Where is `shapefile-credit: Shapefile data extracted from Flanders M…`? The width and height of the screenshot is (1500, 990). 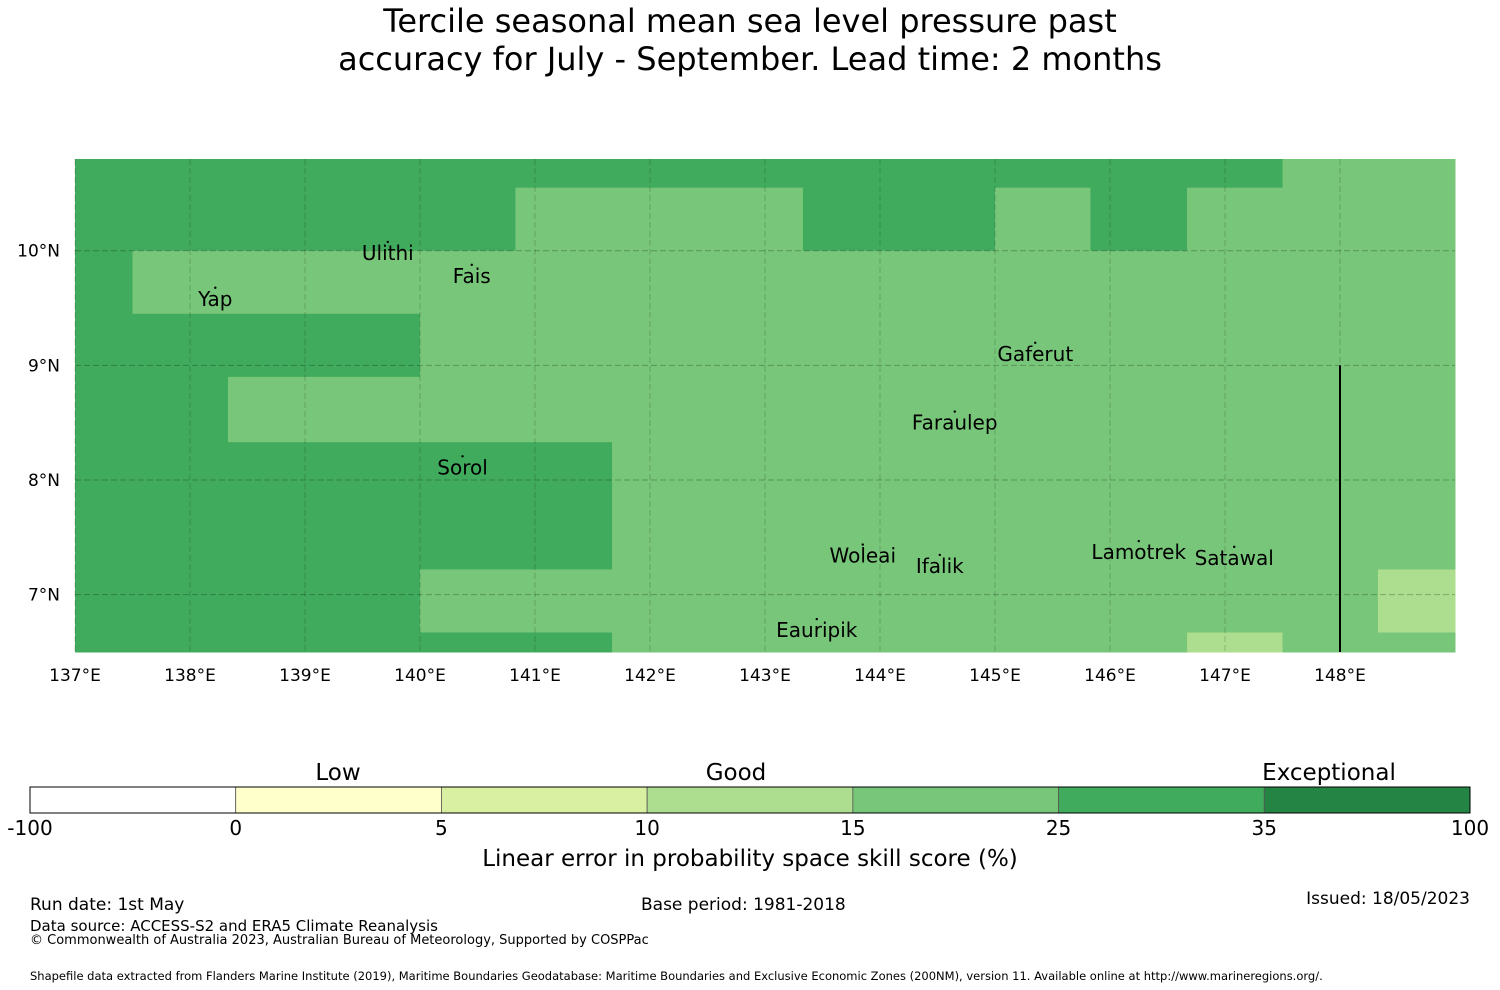 shapefile-credit: Shapefile data extracted from Flanders M… is located at coordinates (676, 976).